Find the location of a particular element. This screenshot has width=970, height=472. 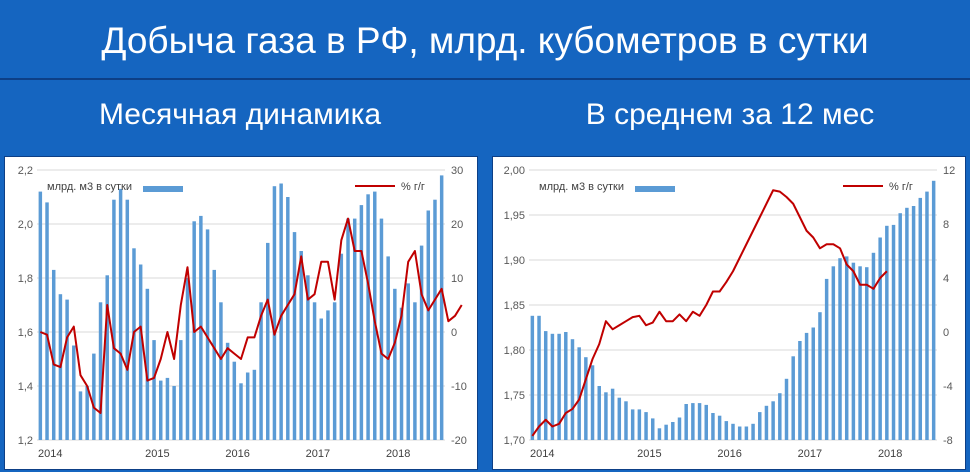

chart-title-12m: В среднем за 12 мес is located at coordinates (730, 114).